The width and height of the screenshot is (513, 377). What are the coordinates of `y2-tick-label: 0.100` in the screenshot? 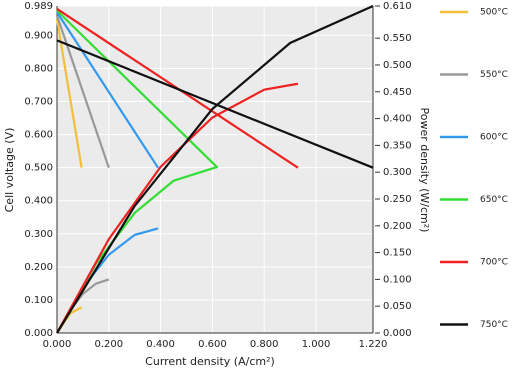 It's located at (397, 279).